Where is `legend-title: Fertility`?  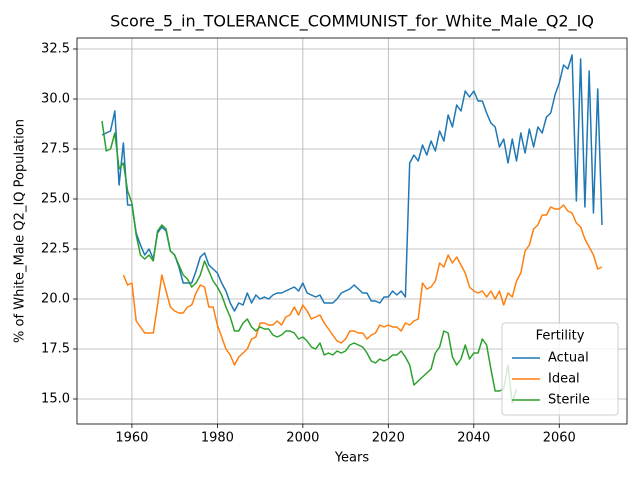
legend-title: Fertility is located at coordinates (560, 336).